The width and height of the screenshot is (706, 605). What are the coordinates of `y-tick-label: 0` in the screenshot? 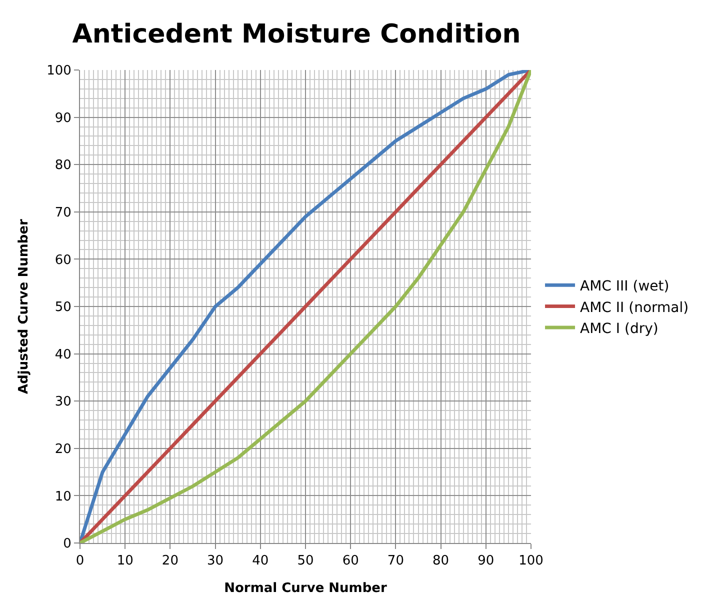 It's located at (67, 544).